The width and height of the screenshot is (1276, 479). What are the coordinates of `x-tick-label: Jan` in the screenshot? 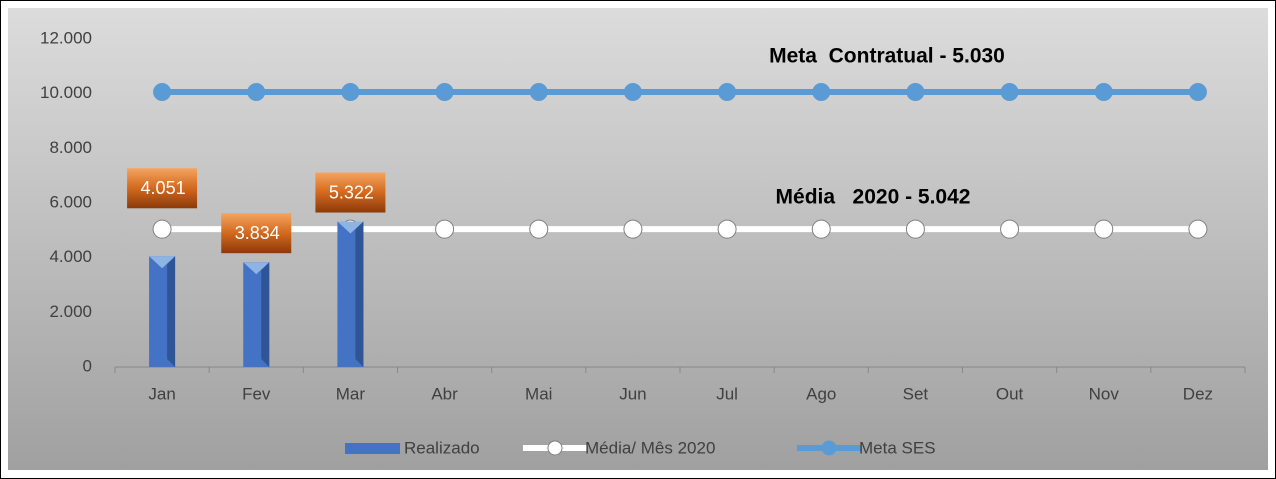 It's located at (161, 393).